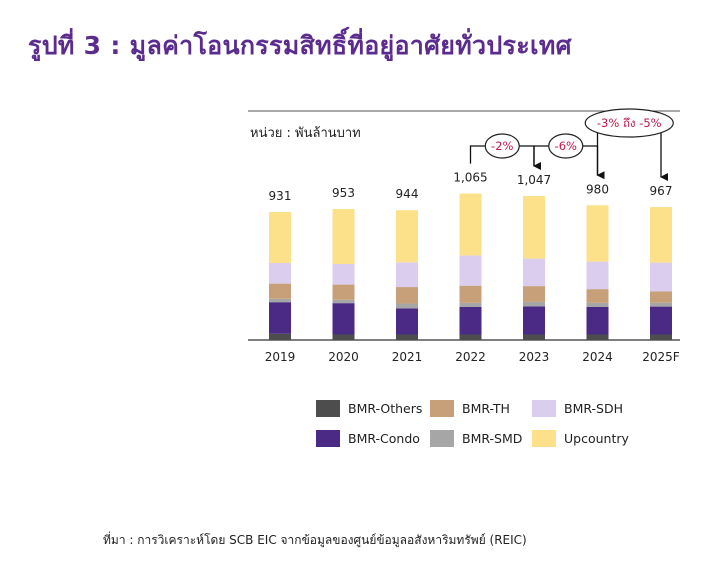 Image resolution: width=717 pixels, height=585 pixels. I want to click on bar-segment-bmr-sdh-2020, so click(343, 274).